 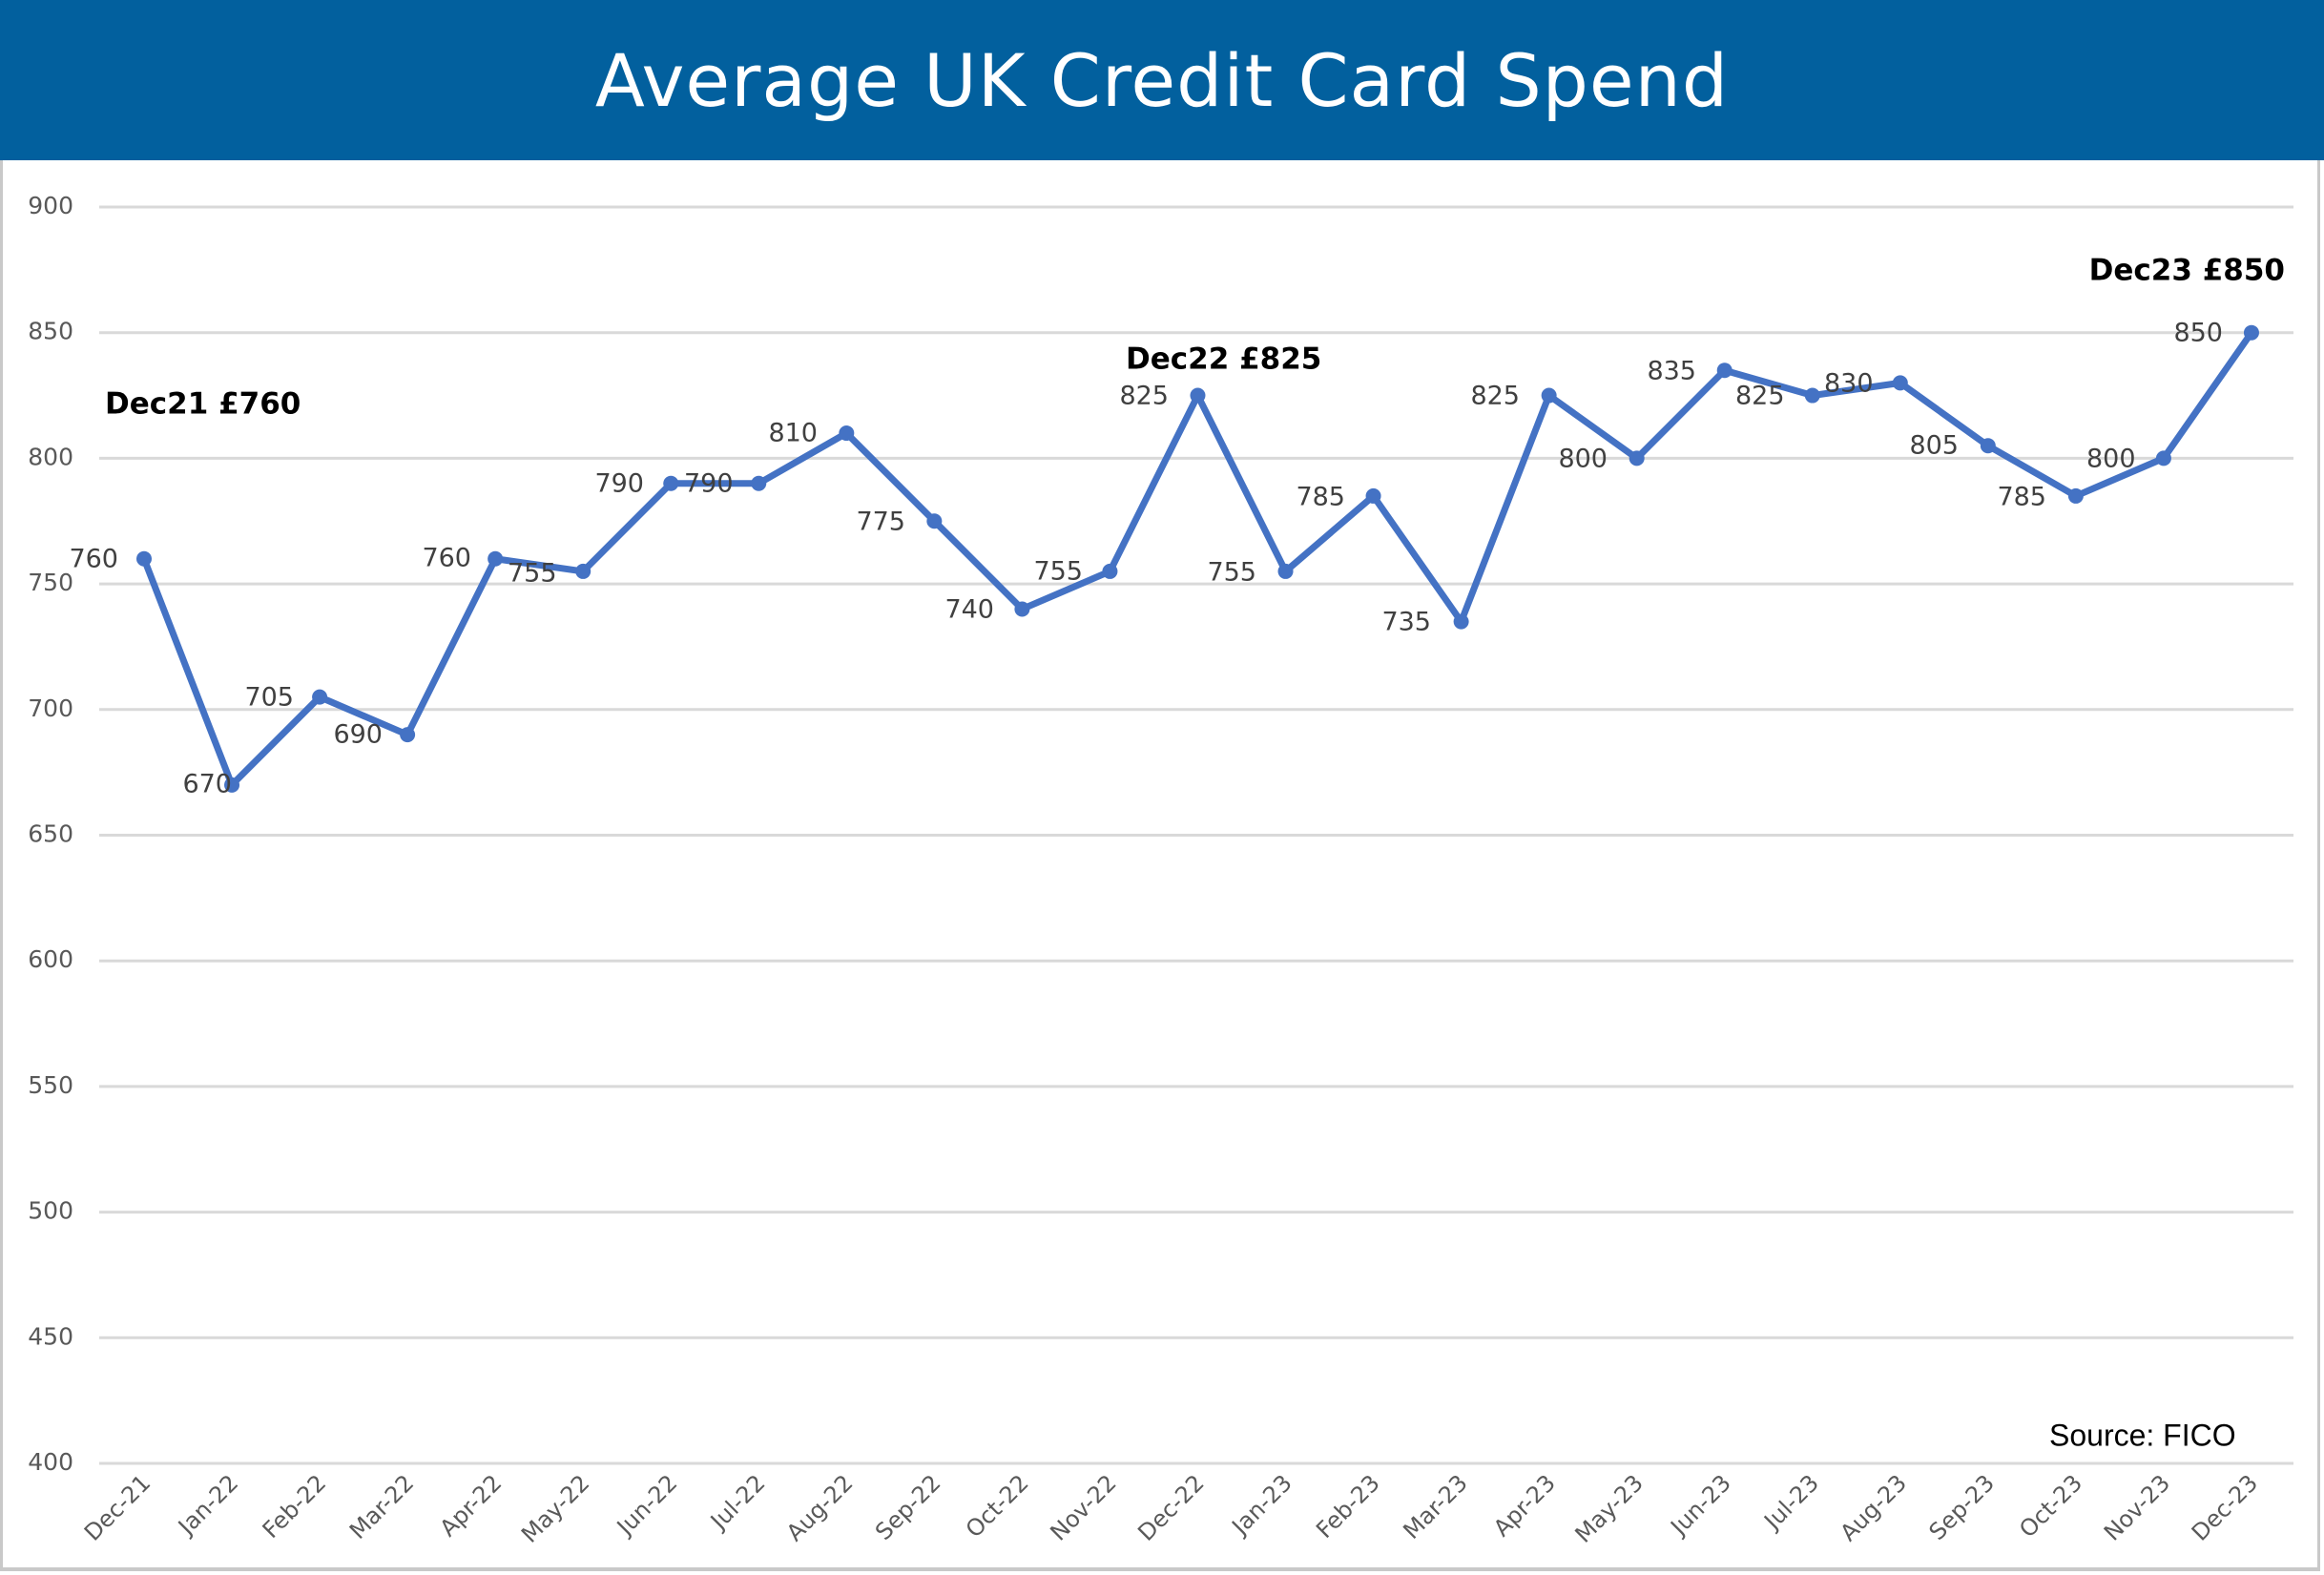 I want to click on y-tick-label: 450, so click(x=50, y=1336).